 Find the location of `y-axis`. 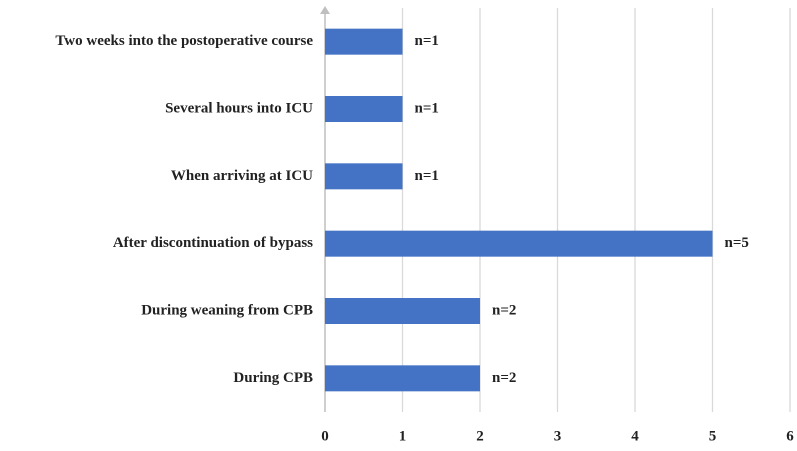

y-axis is located at coordinates (325, 209).